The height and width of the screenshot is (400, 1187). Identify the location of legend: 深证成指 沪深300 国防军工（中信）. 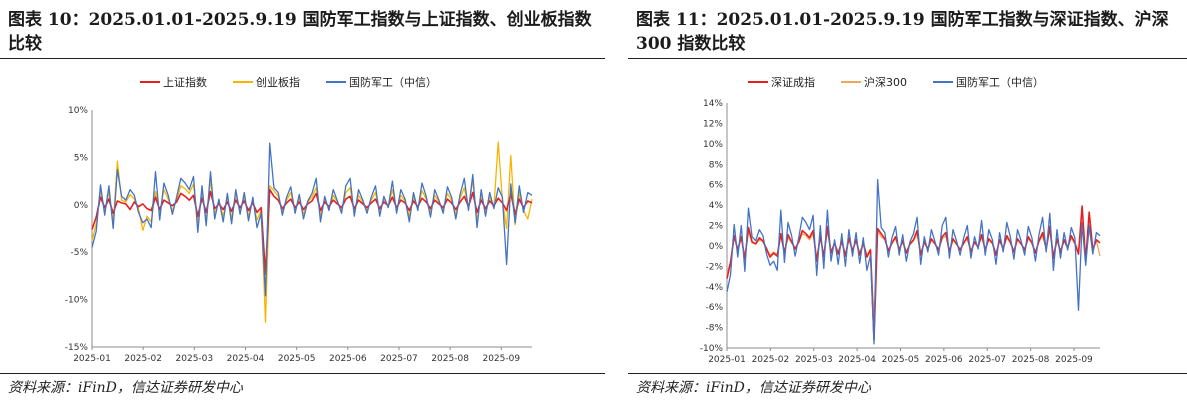
(896, 82).